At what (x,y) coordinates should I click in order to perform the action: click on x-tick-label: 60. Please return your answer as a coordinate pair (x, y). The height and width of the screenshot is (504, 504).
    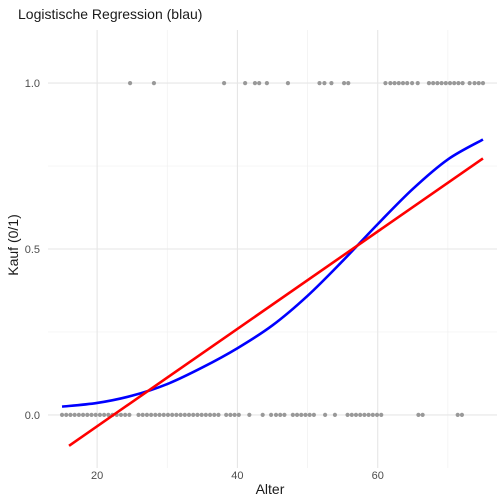
    Looking at the image, I should click on (378, 476).